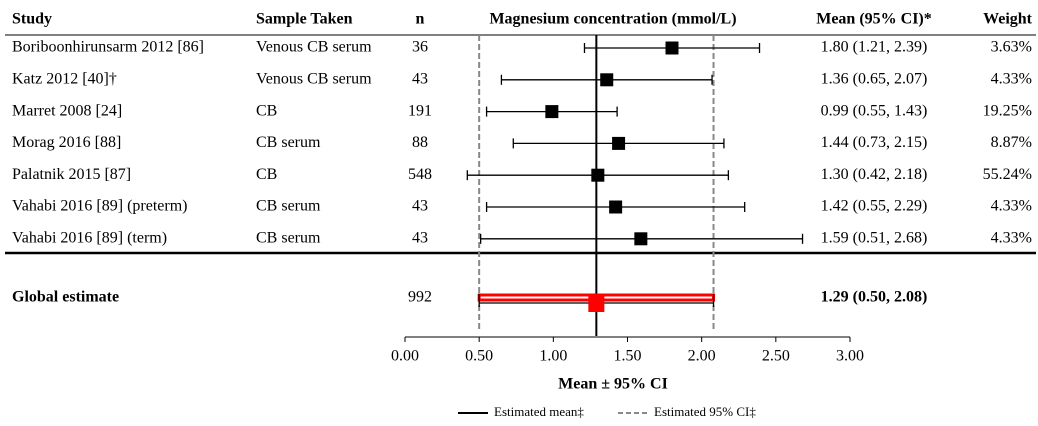 The image size is (1038, 426). I want to click on weight: 8.87%, so click(1011, 142).